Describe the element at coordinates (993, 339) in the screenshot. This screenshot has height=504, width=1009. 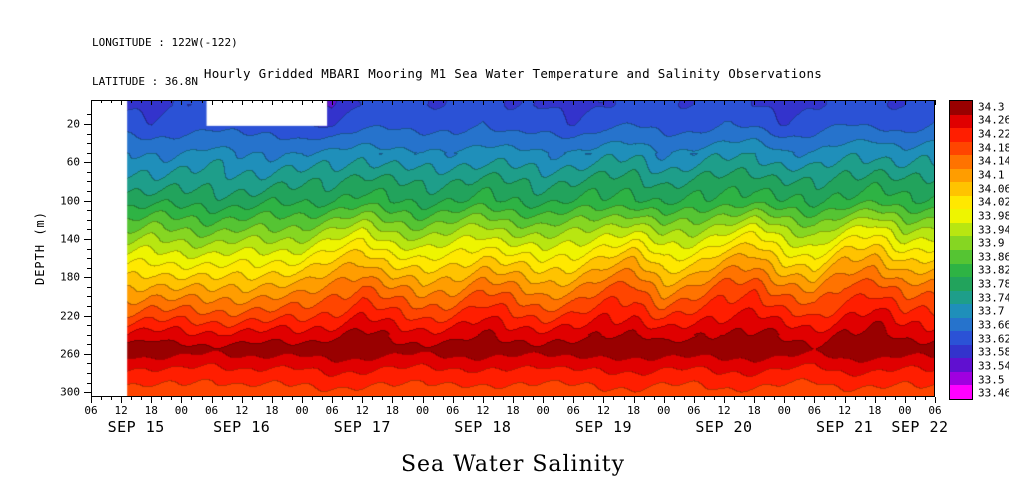
I see `colorbar-label: 33.62` at that location.